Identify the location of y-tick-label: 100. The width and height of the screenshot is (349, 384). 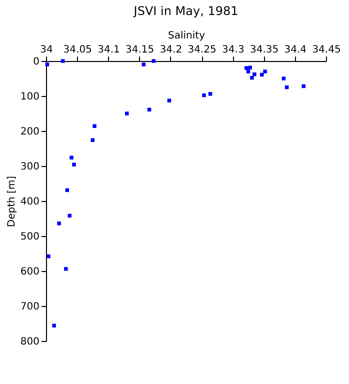
(30, 97).